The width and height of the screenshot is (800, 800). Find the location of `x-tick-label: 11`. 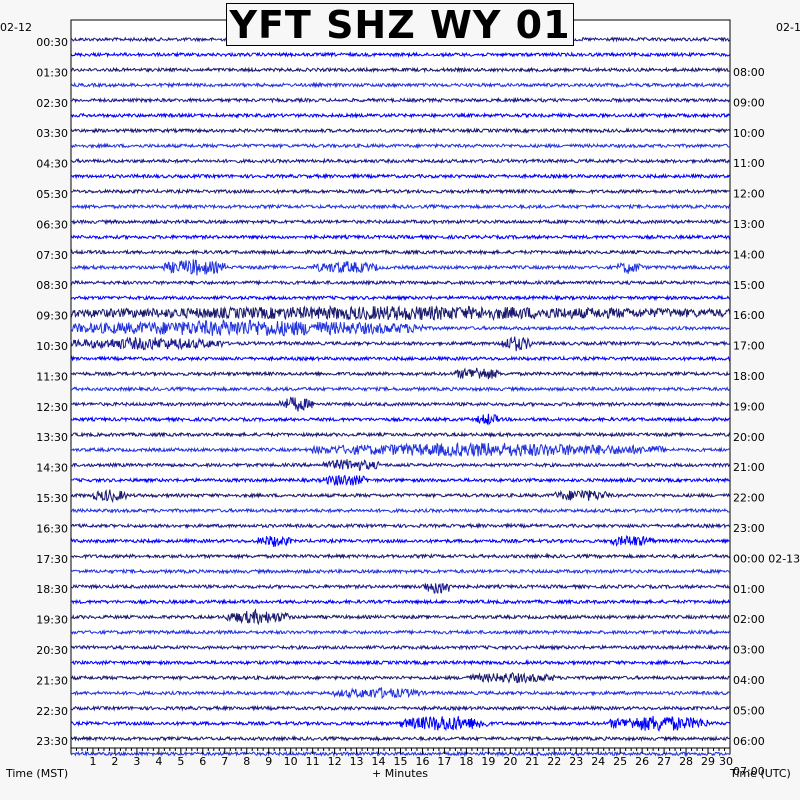

x-tick-label: 11 is located at coordinates (313, 761).